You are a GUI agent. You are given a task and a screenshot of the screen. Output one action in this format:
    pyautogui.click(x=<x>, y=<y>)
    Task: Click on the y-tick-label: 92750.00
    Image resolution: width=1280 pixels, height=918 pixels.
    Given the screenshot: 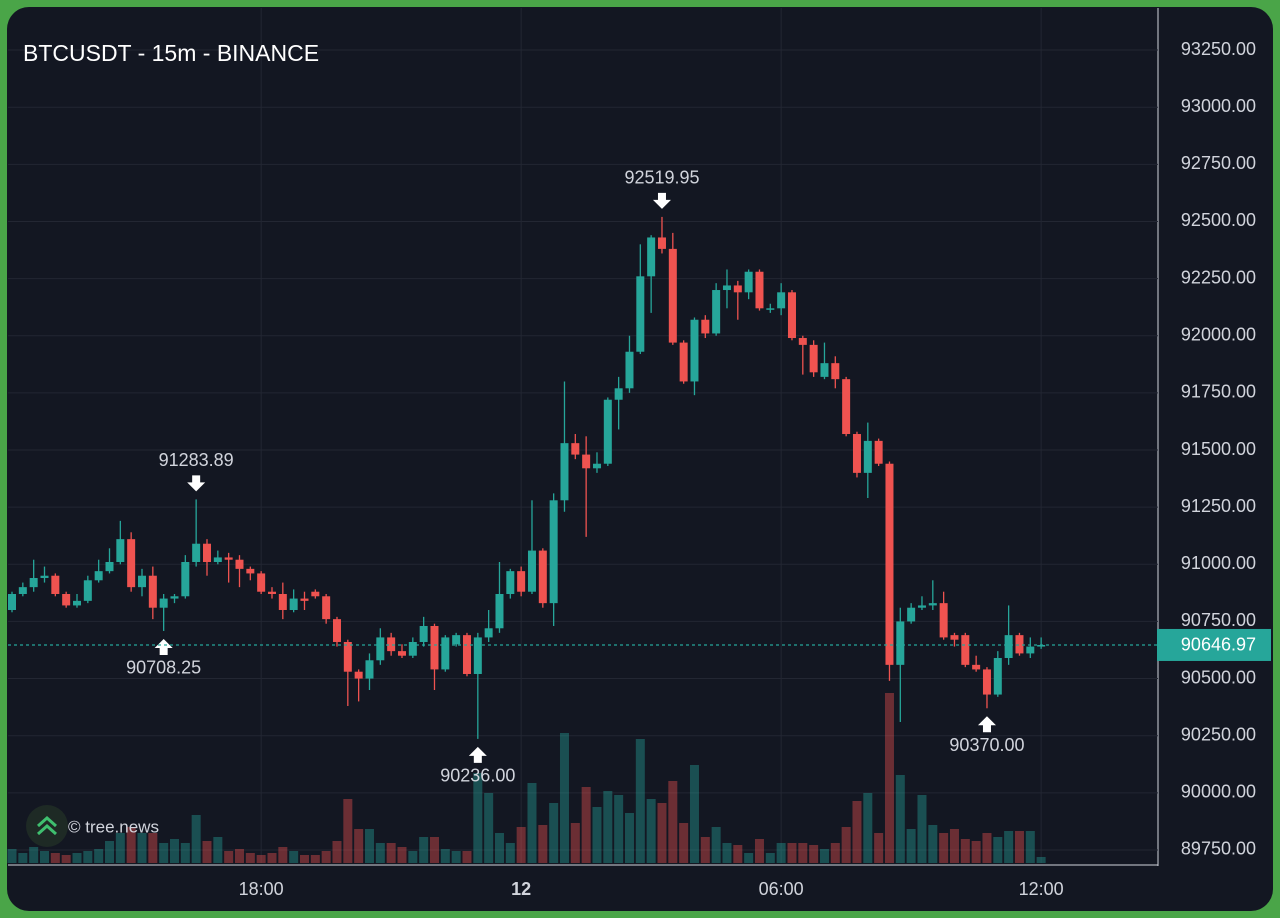 What is the action you would take?
    pyautogui.click(x=1218, y=163)
    